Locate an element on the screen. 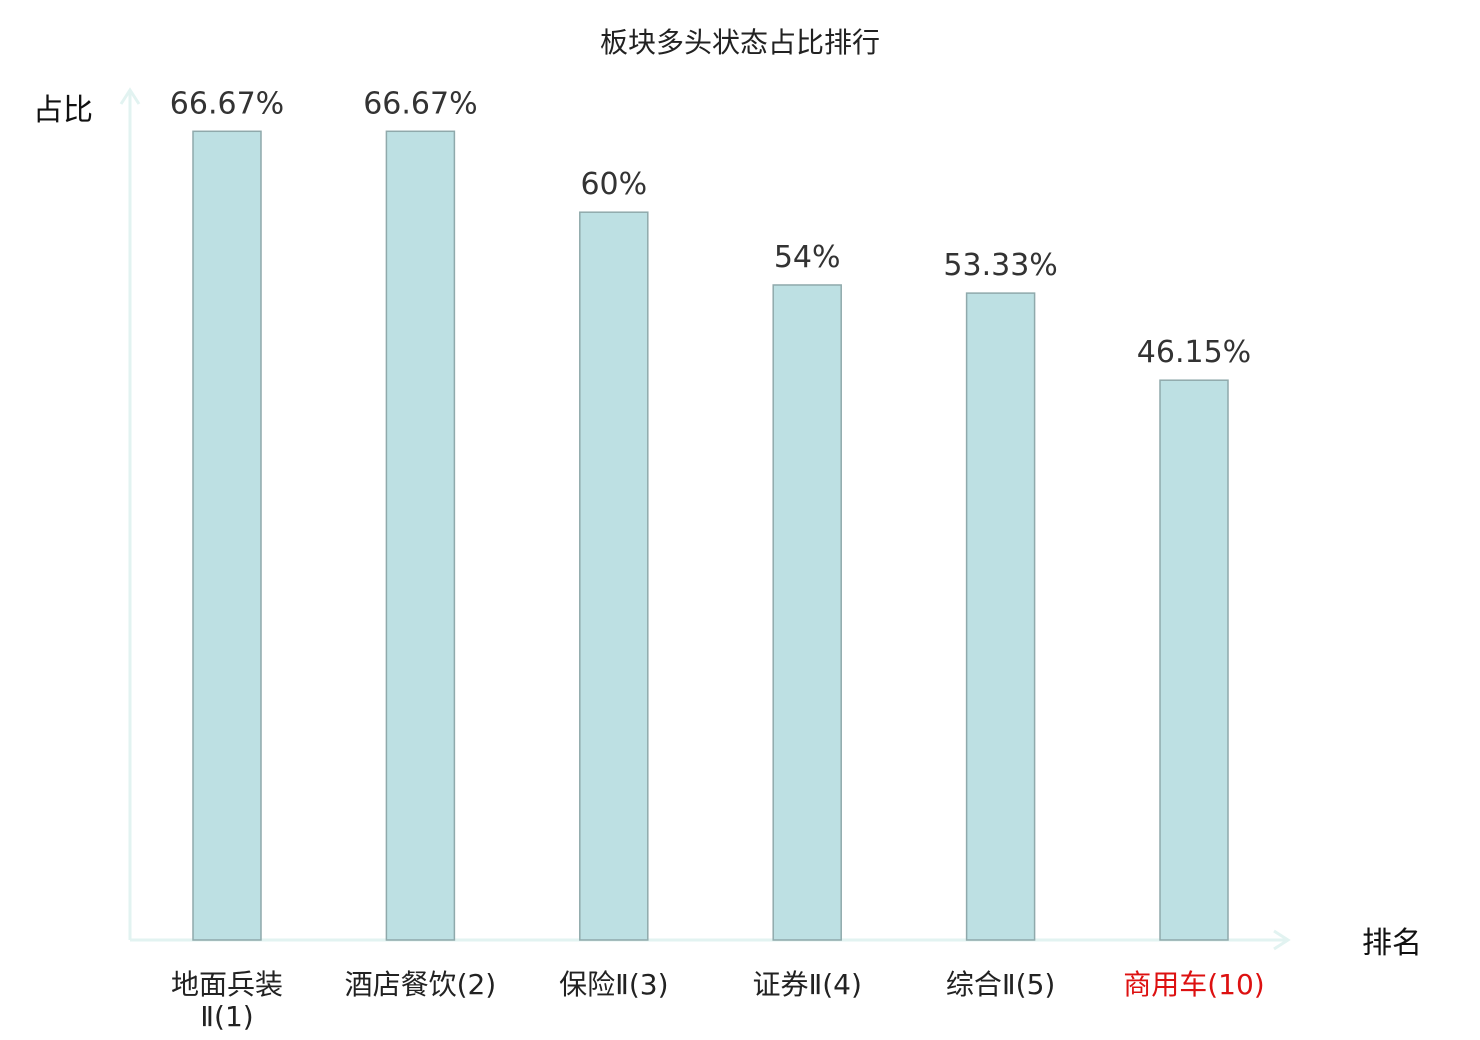 The height and width of the screenshot is (1040, 1480). x-tick-label-line: 商用车(10) is located at coordinates (1193, 984).